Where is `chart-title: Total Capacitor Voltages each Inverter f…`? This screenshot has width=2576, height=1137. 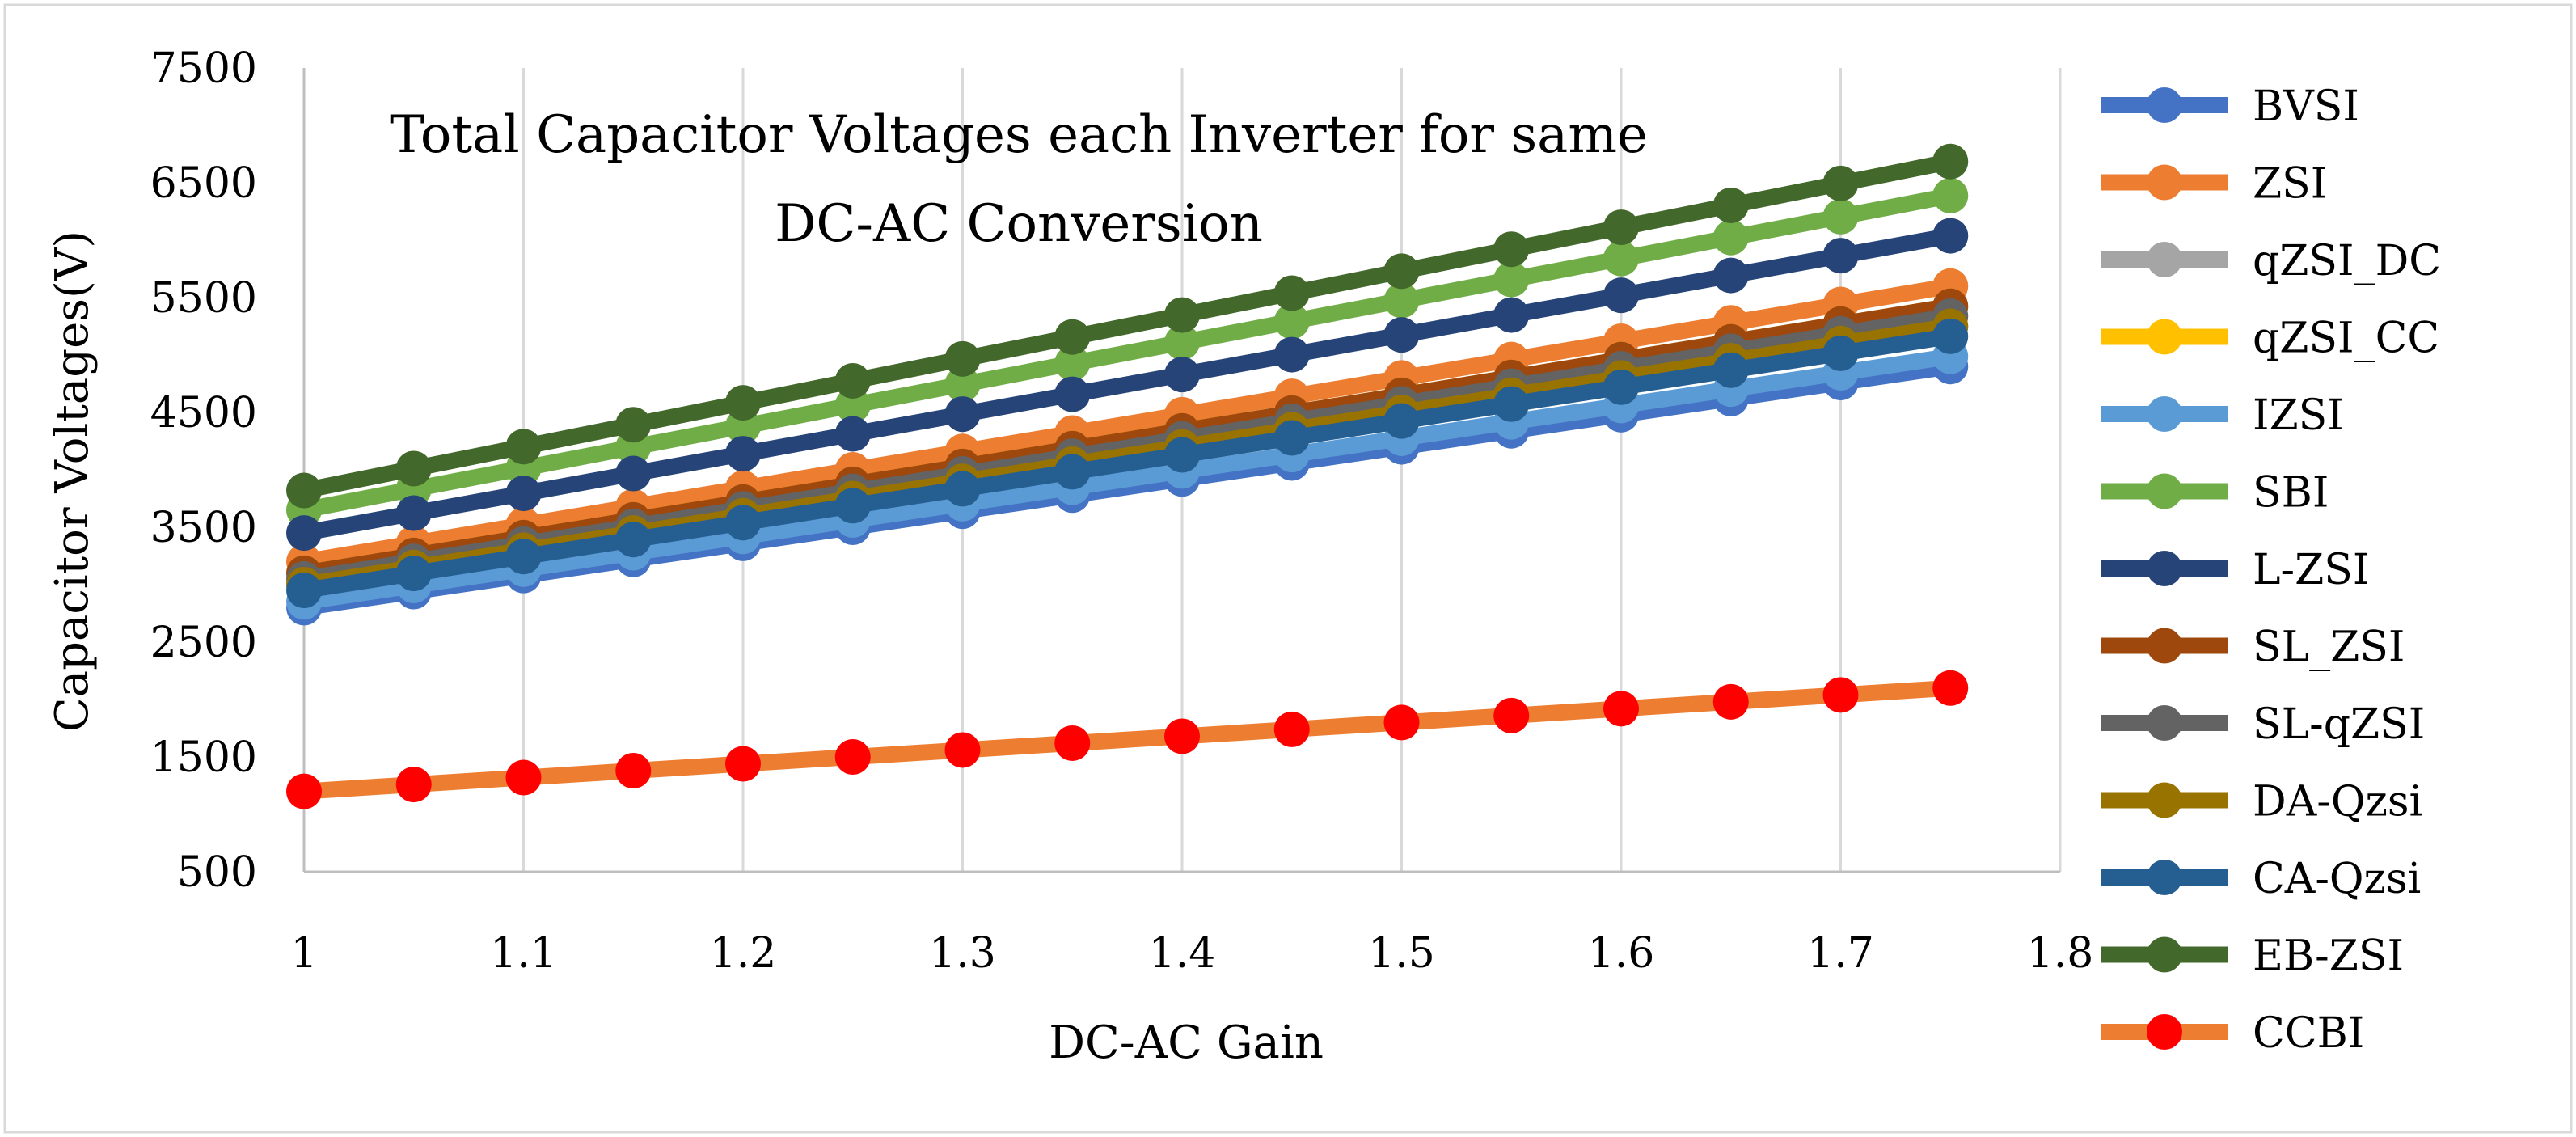 chart-title: Total Capacitor Voltages each Inverter f… is located at coordinates (1019, 179).